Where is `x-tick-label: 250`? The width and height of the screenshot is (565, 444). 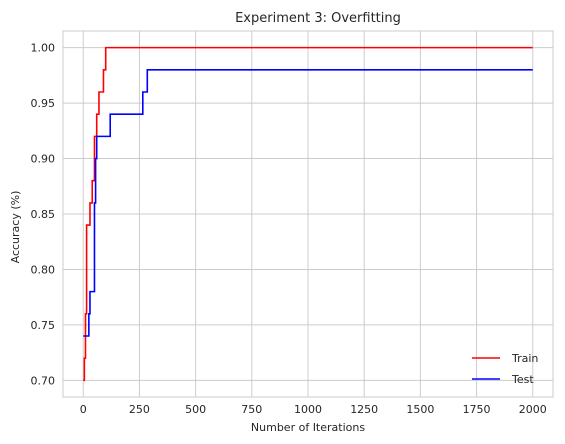
x-tick-label: 250 is located at coordinates (139, 409).